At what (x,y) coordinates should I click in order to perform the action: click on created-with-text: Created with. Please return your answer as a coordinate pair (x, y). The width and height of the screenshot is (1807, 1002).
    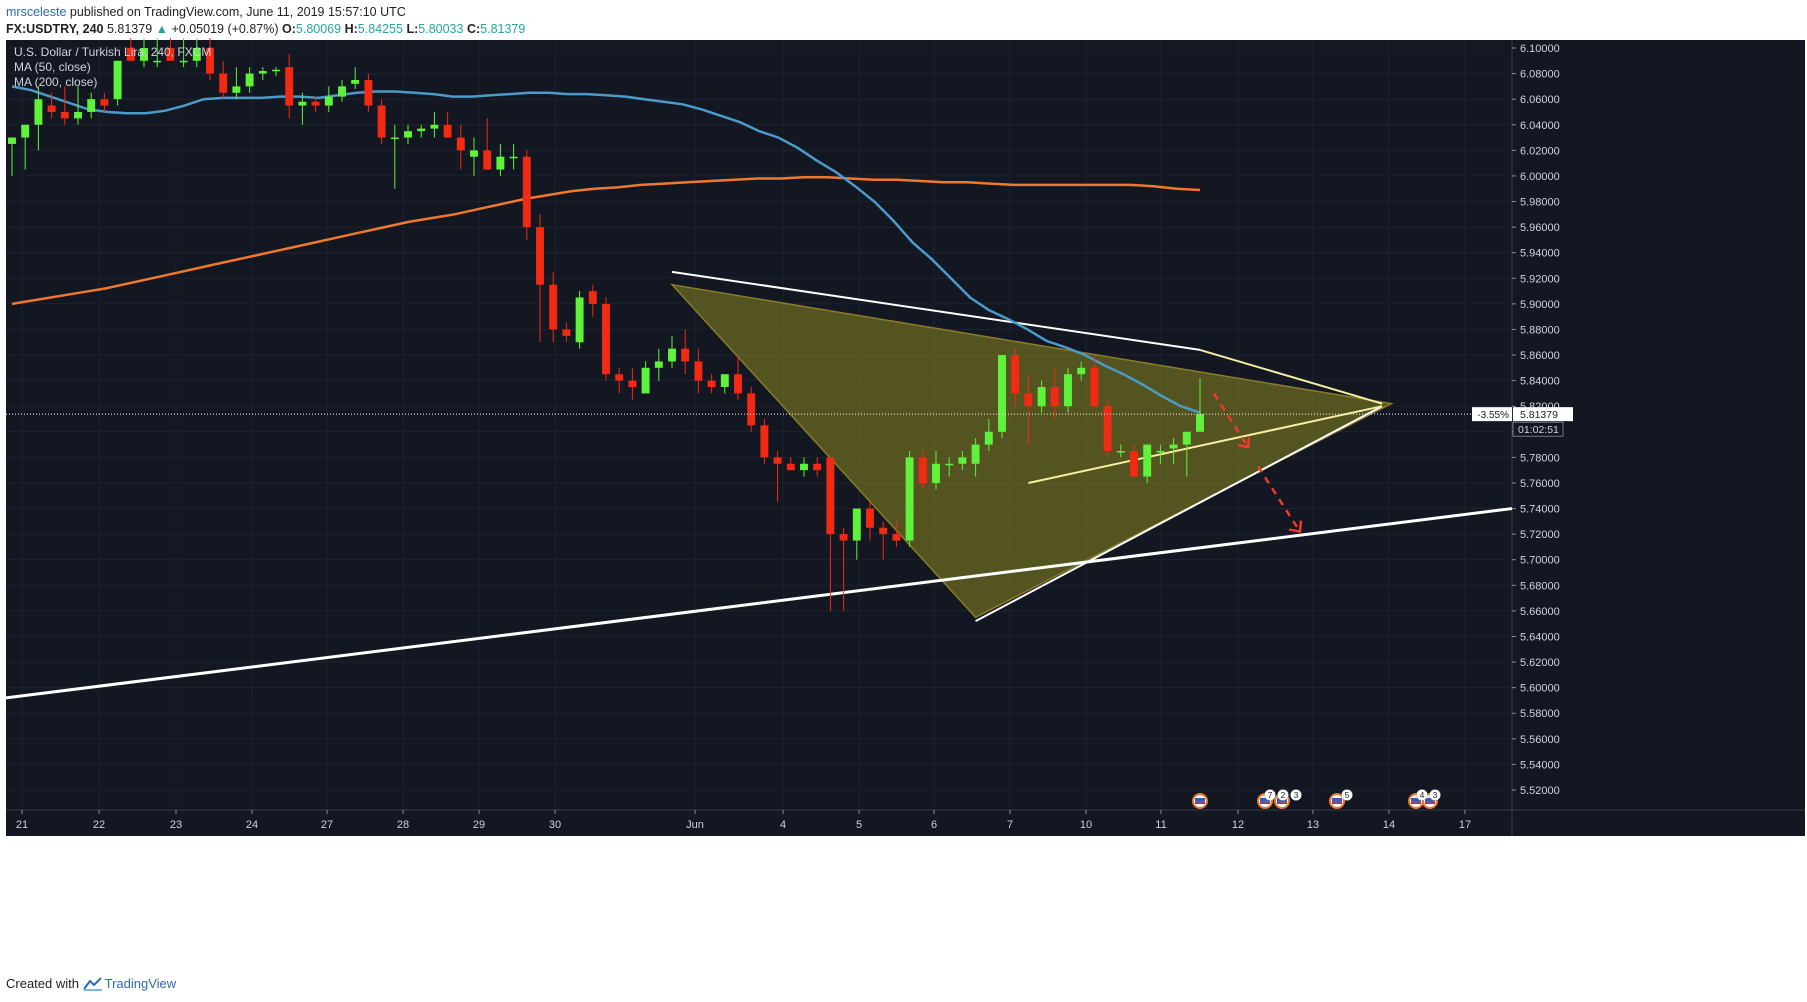
    Looking at the image, I should click on (42, 983).